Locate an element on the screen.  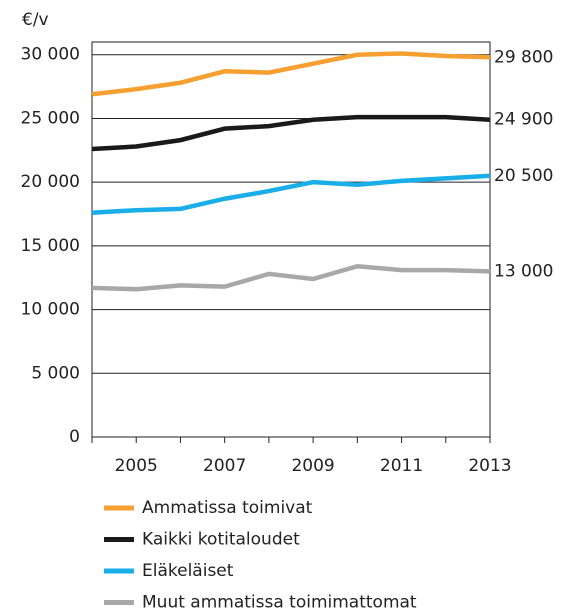
y-axis-label: €/v is located at coordinates (35, 20).